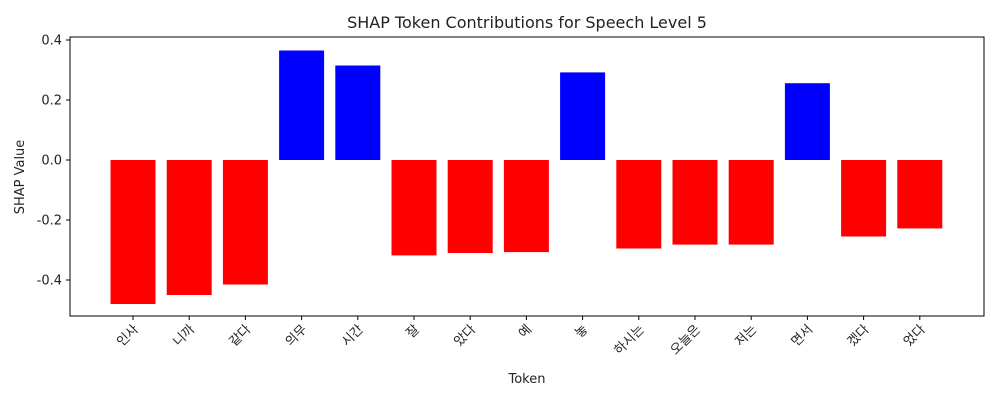  I want to click on x-tick-label: 인사, so click(128, 336).